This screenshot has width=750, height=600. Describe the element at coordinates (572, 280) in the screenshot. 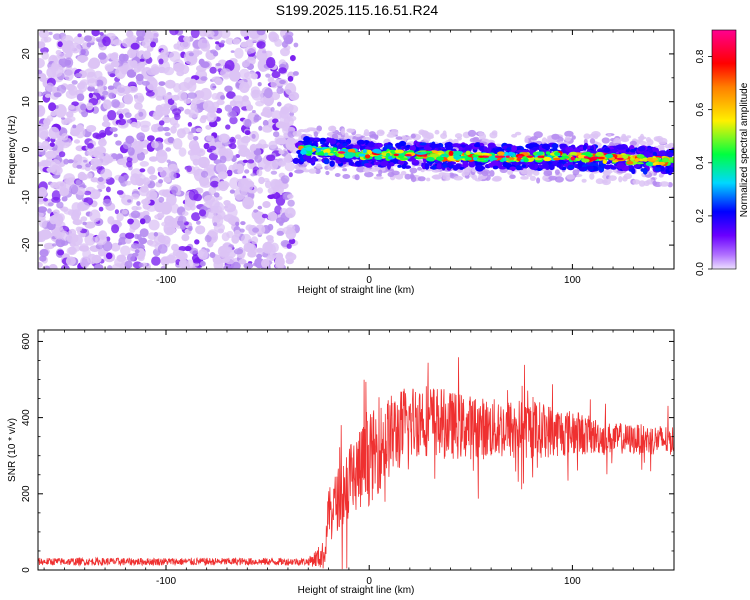

I see `spectrogram-xtick-label: 100` at that location.